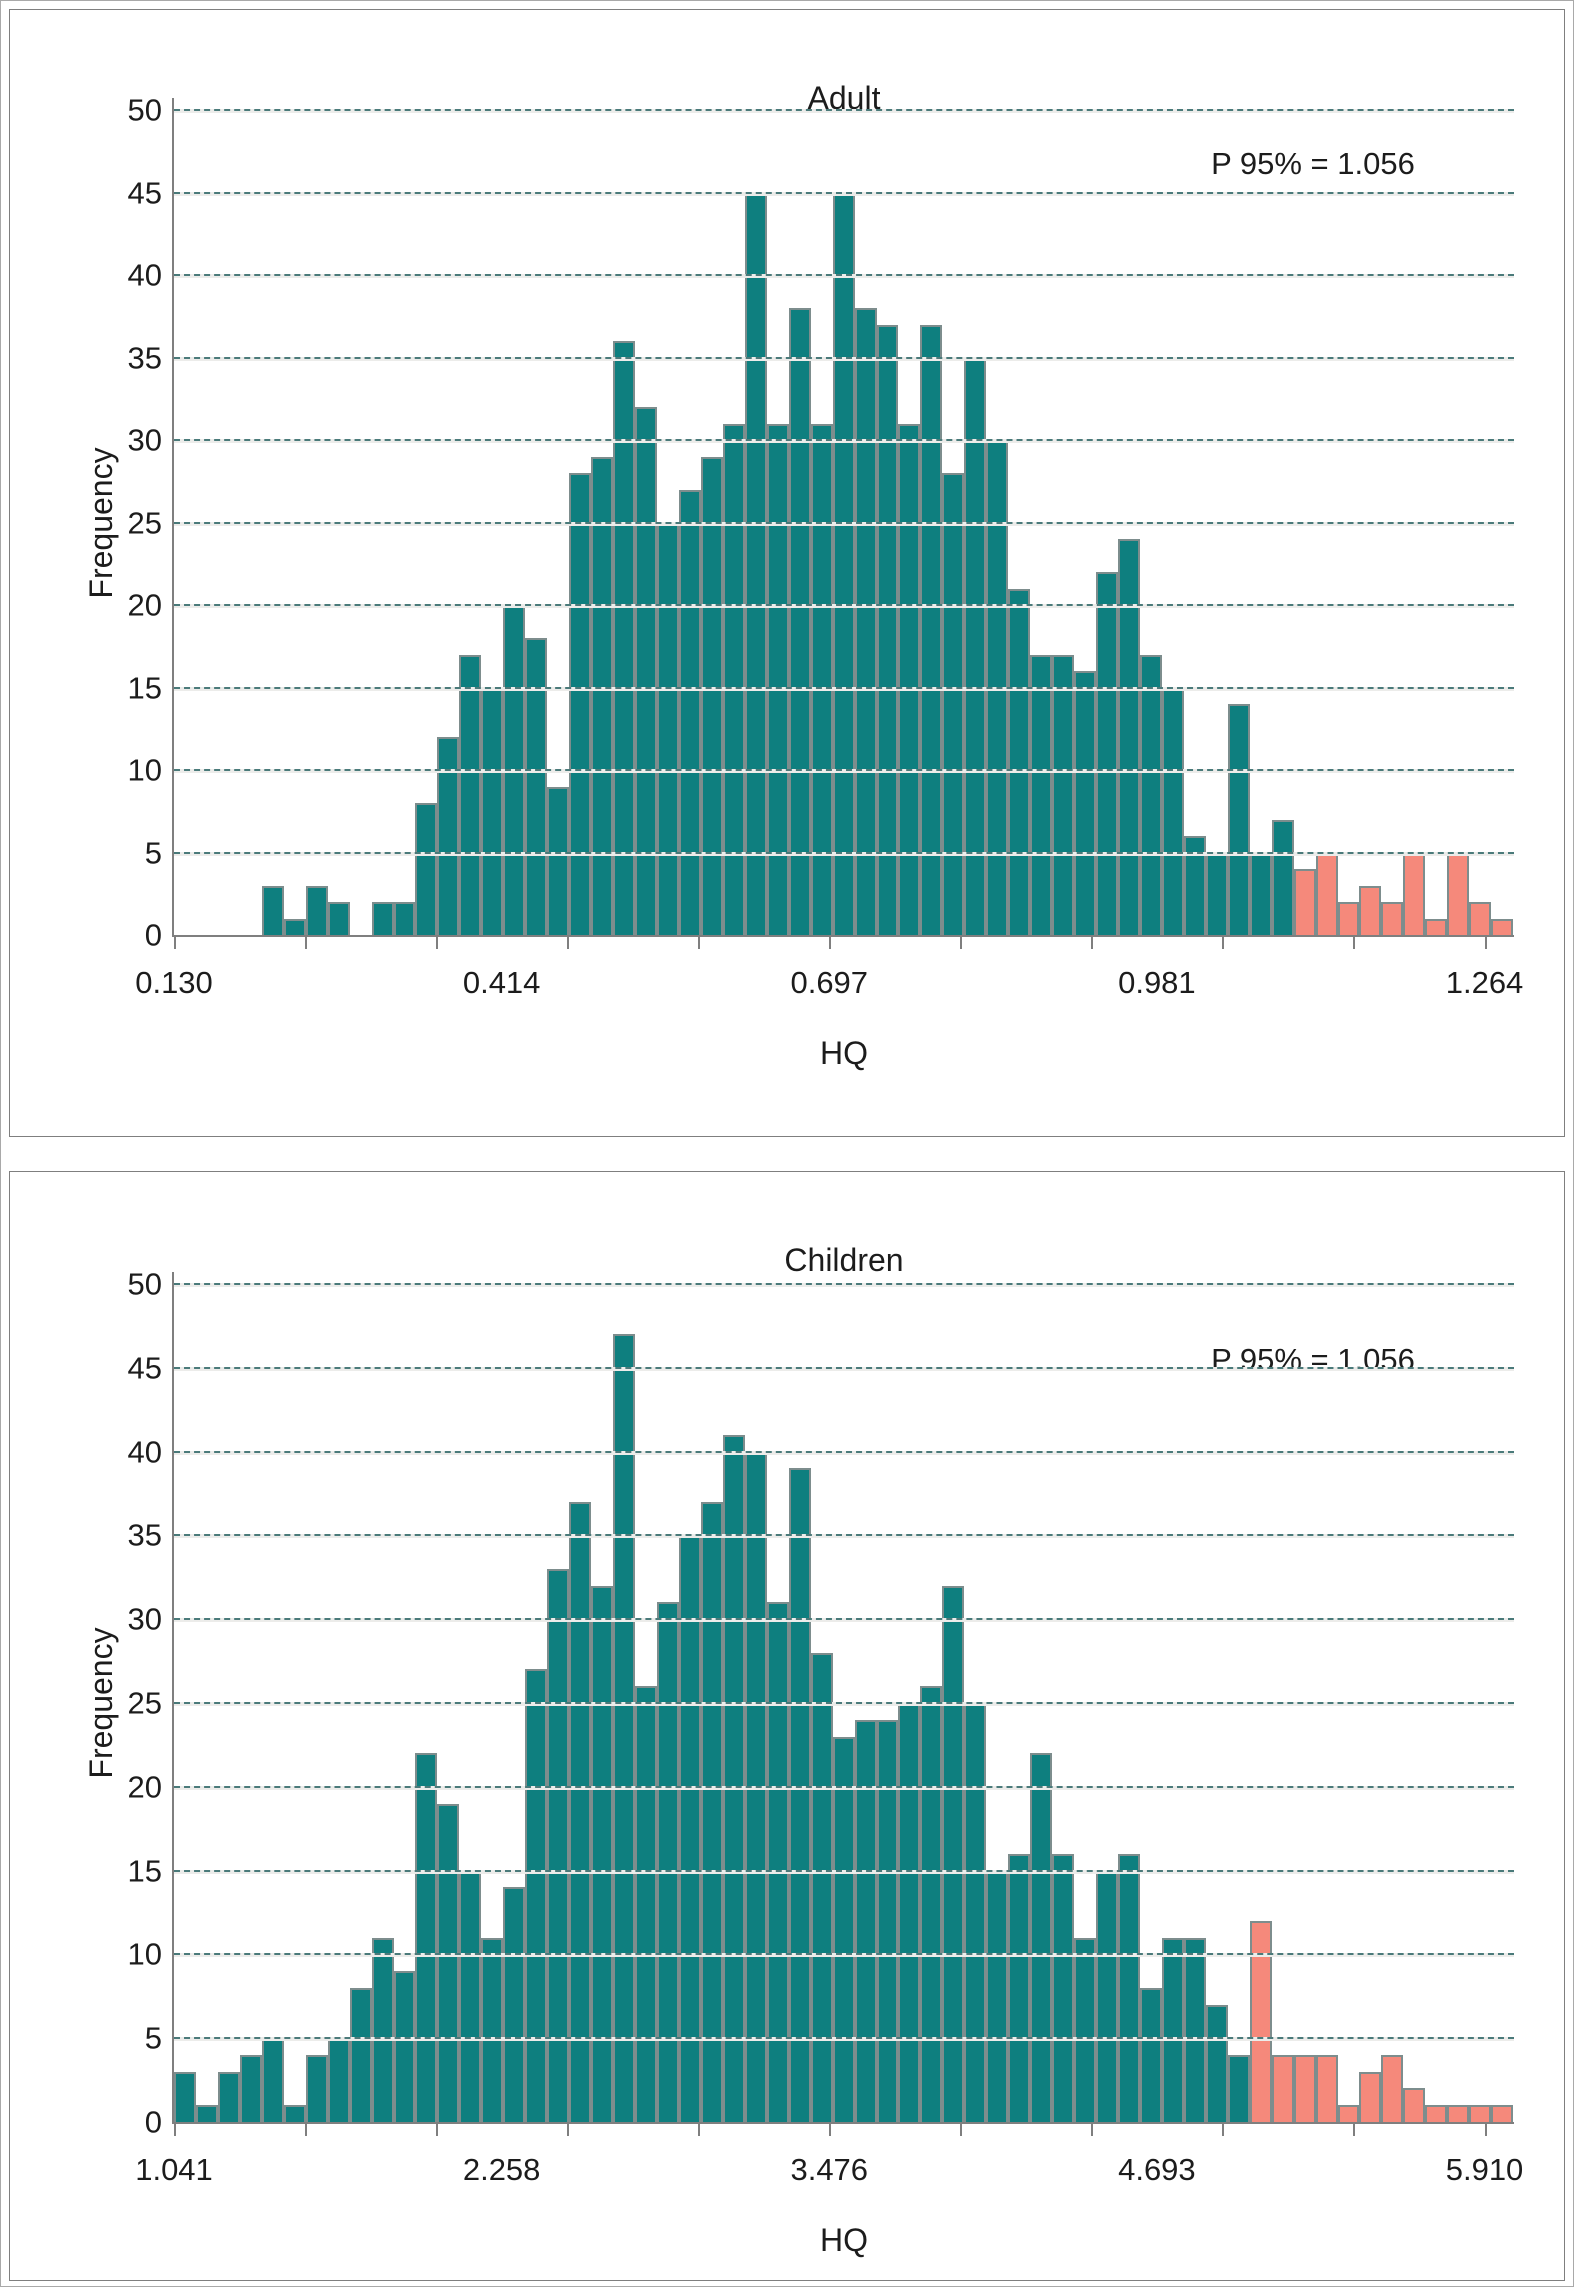 Image resolution: width=1574 pixels, height=2287 pixels. What do you see at coordinates (1484, 2169) in the screenshot?
I see `x-tick-label-5.910: 5.910` at bounding box center [1484, 2169].